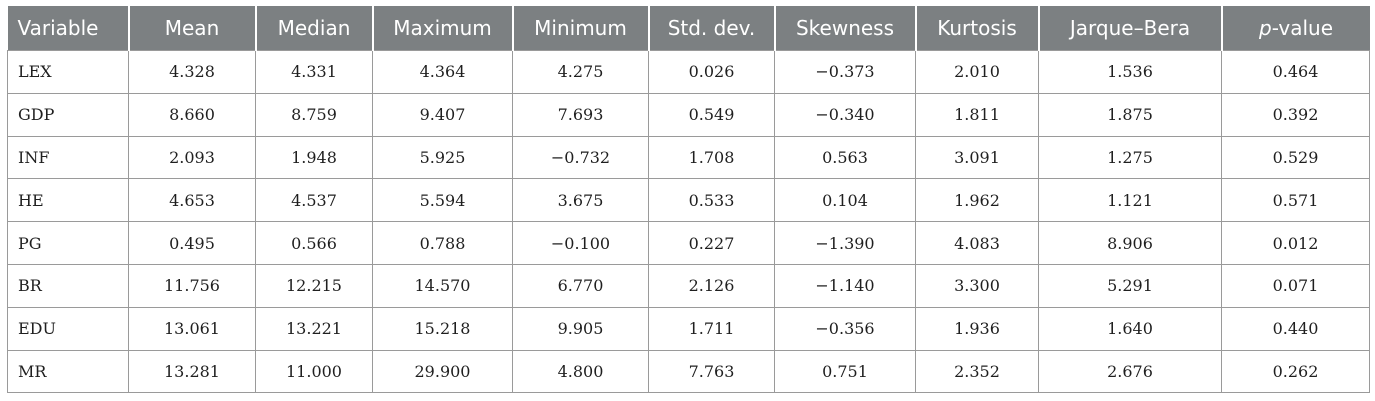 This screenshot has width=1375, height=401. What do you see at coordinates (313, 28) in the screenshot?
I see `column-header-median: Median` at bounding box center [313, 28].